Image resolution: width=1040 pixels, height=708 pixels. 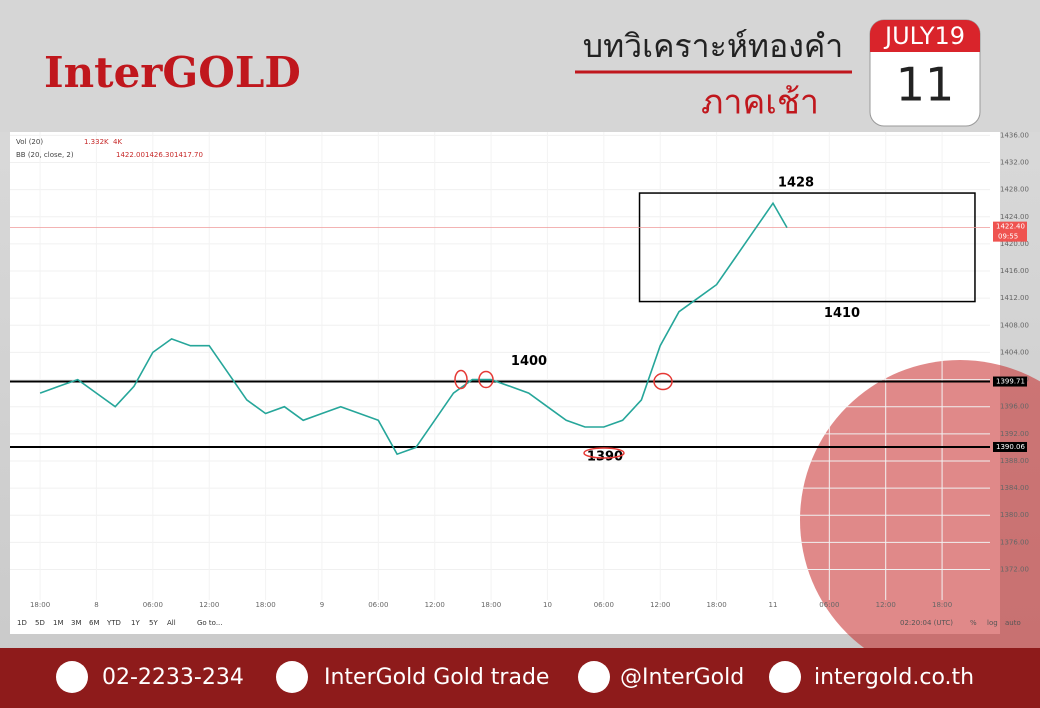 What do you see at coordinates (322, 605) in the screenshot?
I see `x-tick-label: 9` at bounding box center [322, 605].